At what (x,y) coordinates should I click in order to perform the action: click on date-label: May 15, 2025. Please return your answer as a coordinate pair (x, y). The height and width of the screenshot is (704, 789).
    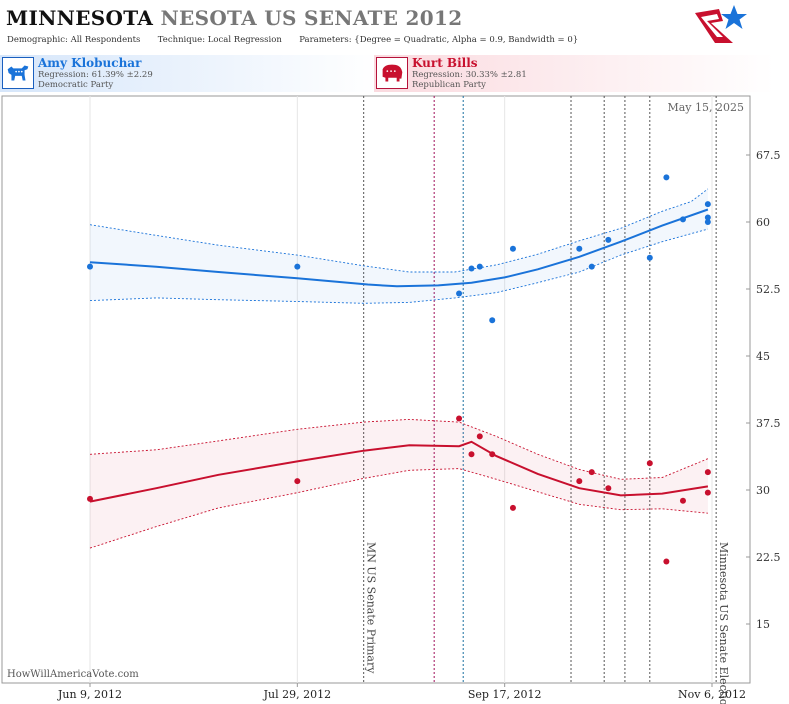
    Looking at the image, I should click on (705, 107).